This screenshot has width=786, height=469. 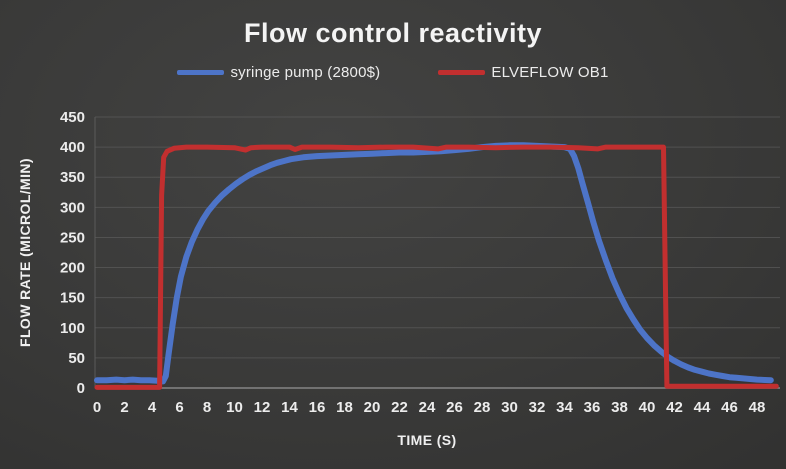 I want to click on x-tick-label: 18, so click(x=344, y=407).